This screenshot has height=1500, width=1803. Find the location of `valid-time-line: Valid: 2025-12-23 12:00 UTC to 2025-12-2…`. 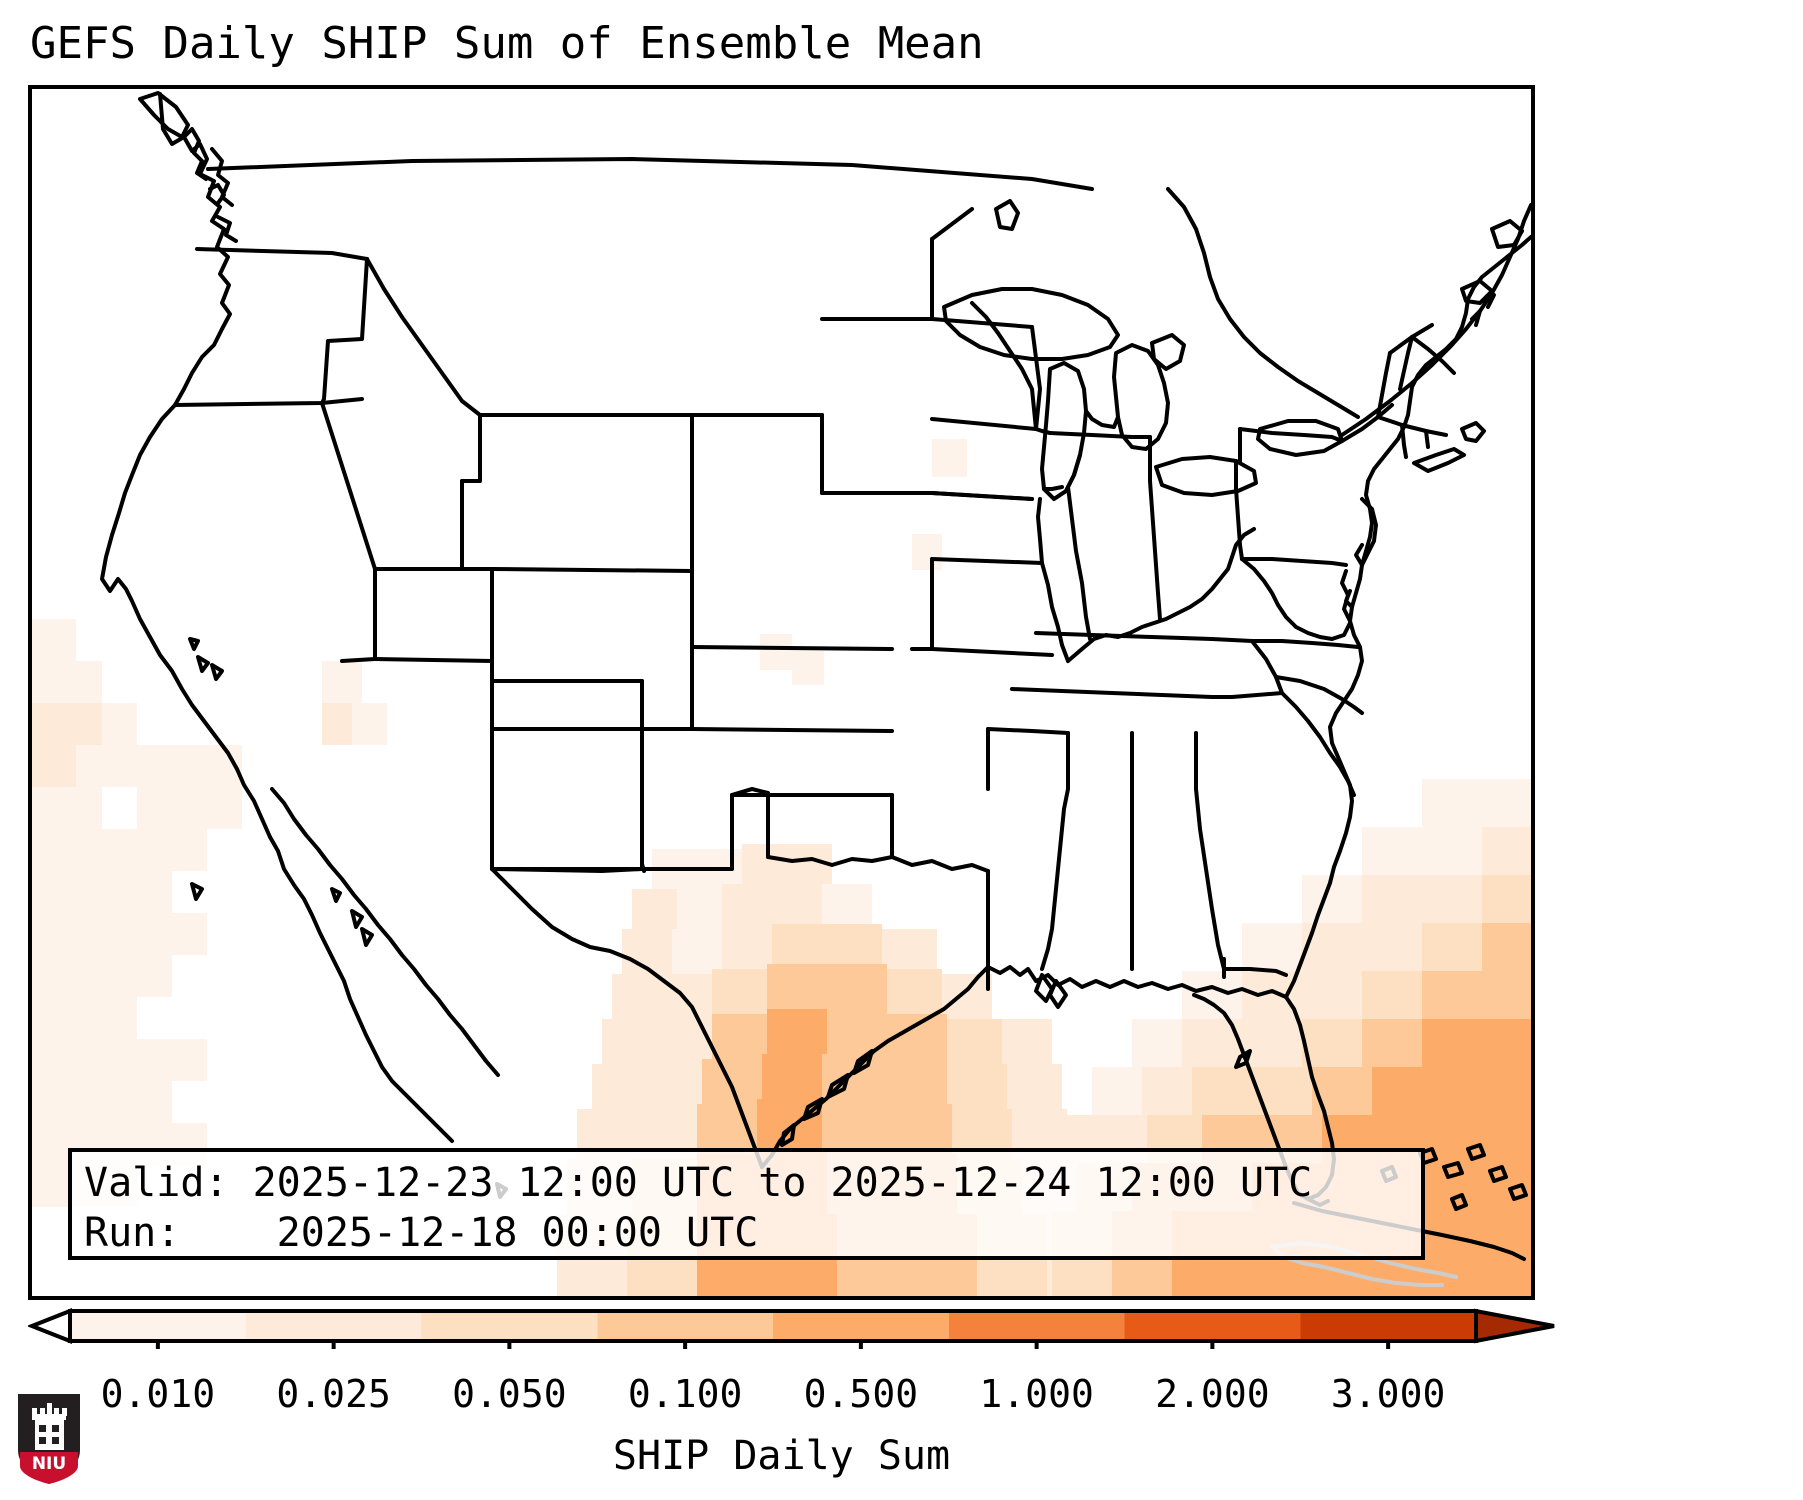

valid-time-line: Valid: 2025-12-23 12:00 UTC to 2025-12-2… is located at coordinates (698, 1183).